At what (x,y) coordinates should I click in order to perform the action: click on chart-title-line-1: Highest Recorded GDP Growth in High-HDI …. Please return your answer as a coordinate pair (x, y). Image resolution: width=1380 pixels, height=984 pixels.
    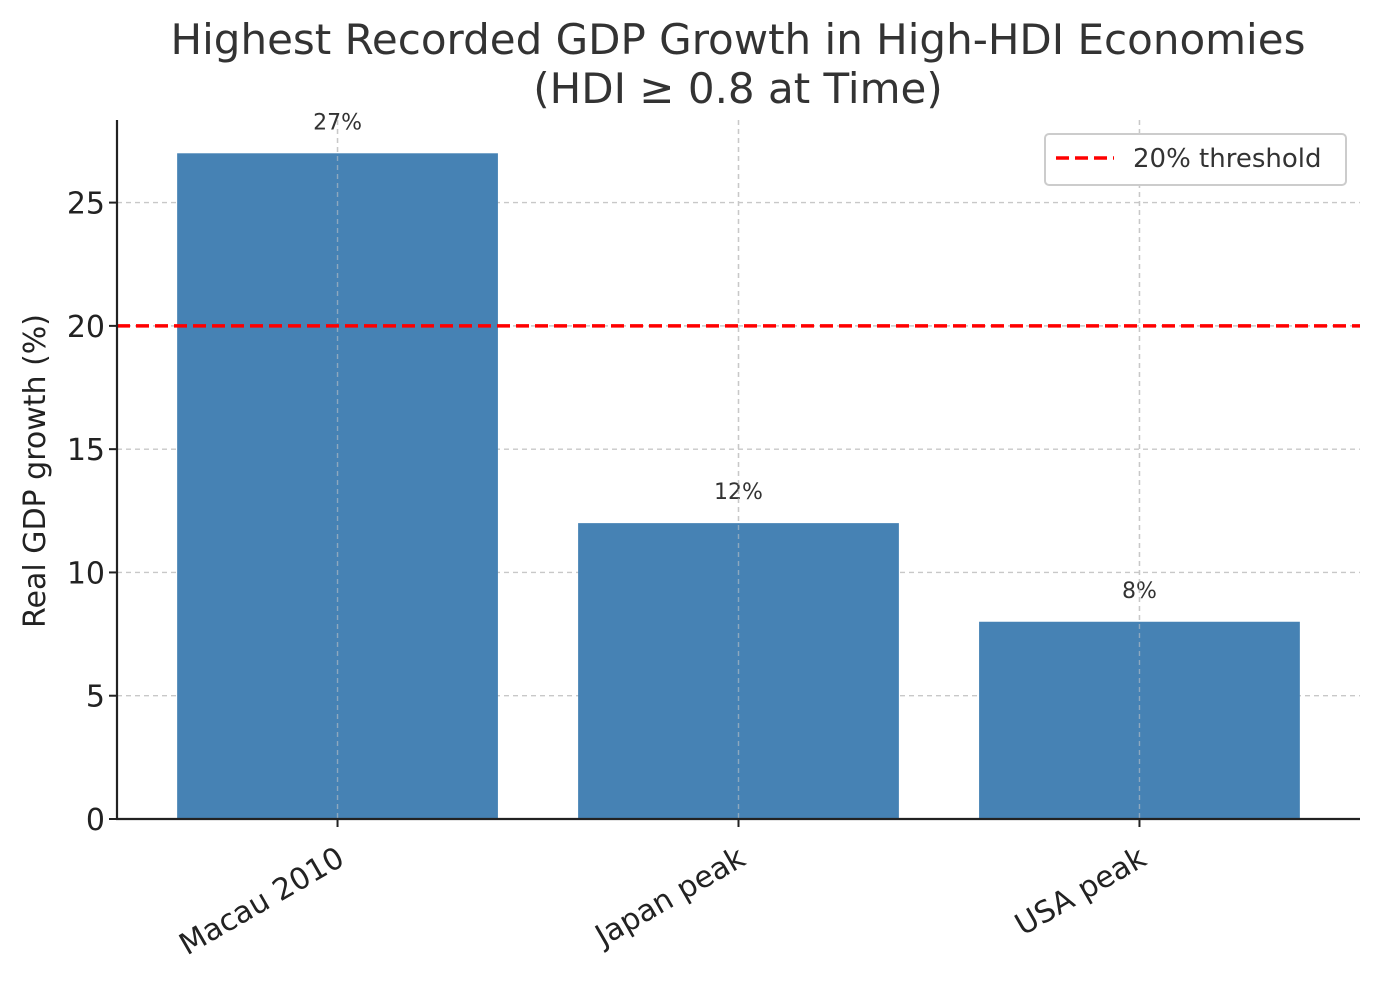
    Looking at the image, I should click on (738, 39).